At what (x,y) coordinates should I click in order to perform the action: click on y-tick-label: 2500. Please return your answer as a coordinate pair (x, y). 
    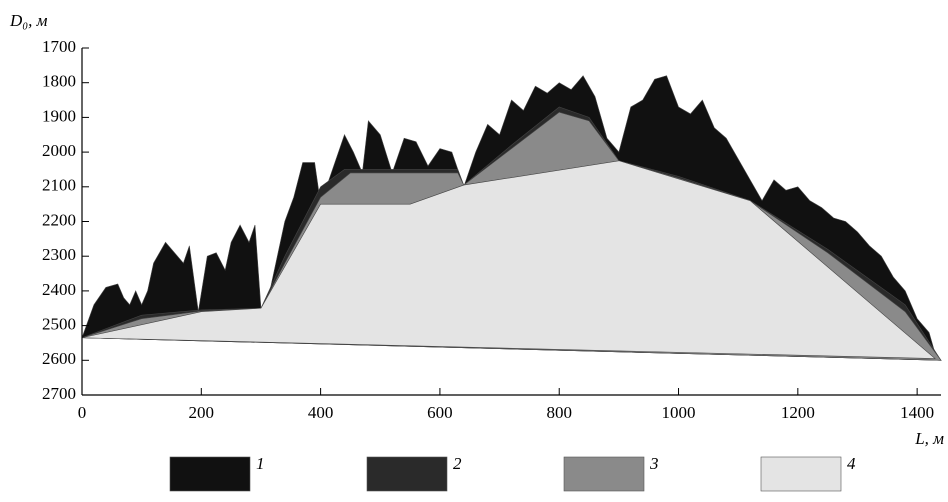
    Looking at the image, I should click on (59, 324).